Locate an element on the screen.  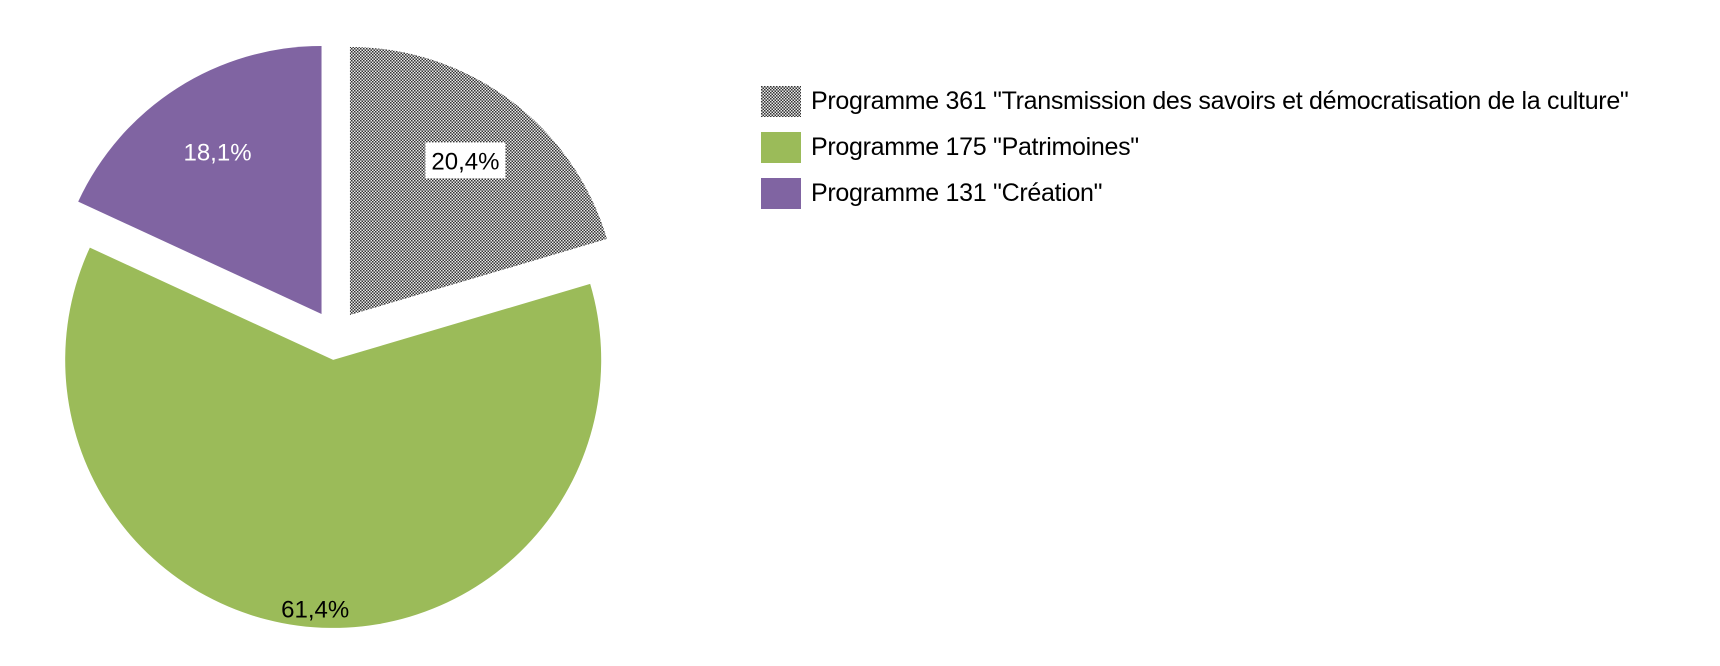
legend-label: Programme 131 "Création" is located at coordinates (957, 192).